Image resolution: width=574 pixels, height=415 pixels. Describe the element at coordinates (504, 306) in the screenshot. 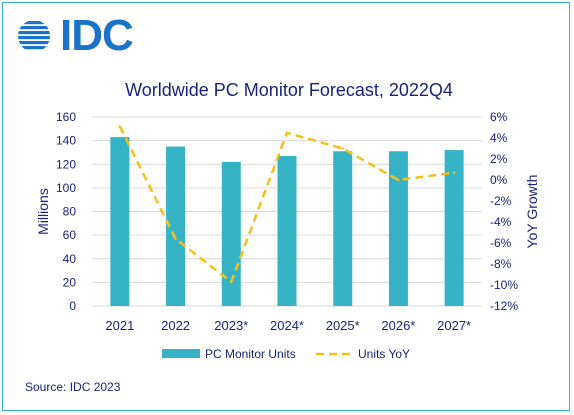

I see `y-right-tick-label: -12%` at that location.